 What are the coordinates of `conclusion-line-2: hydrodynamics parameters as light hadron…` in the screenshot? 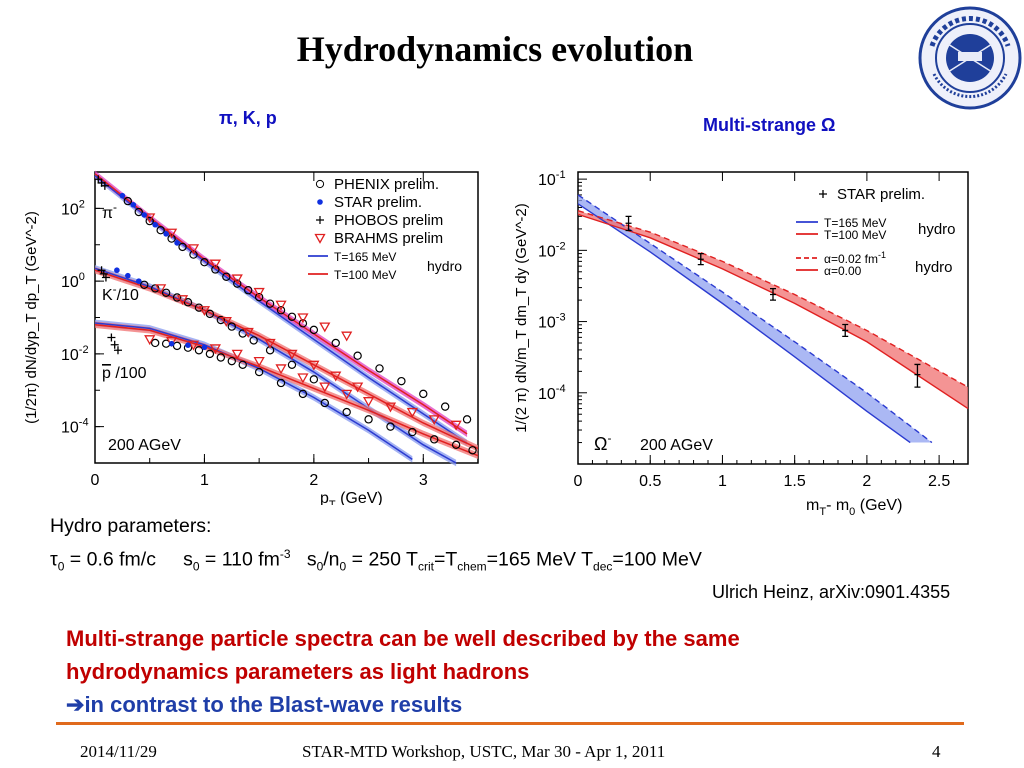 It's located at (298, 671).